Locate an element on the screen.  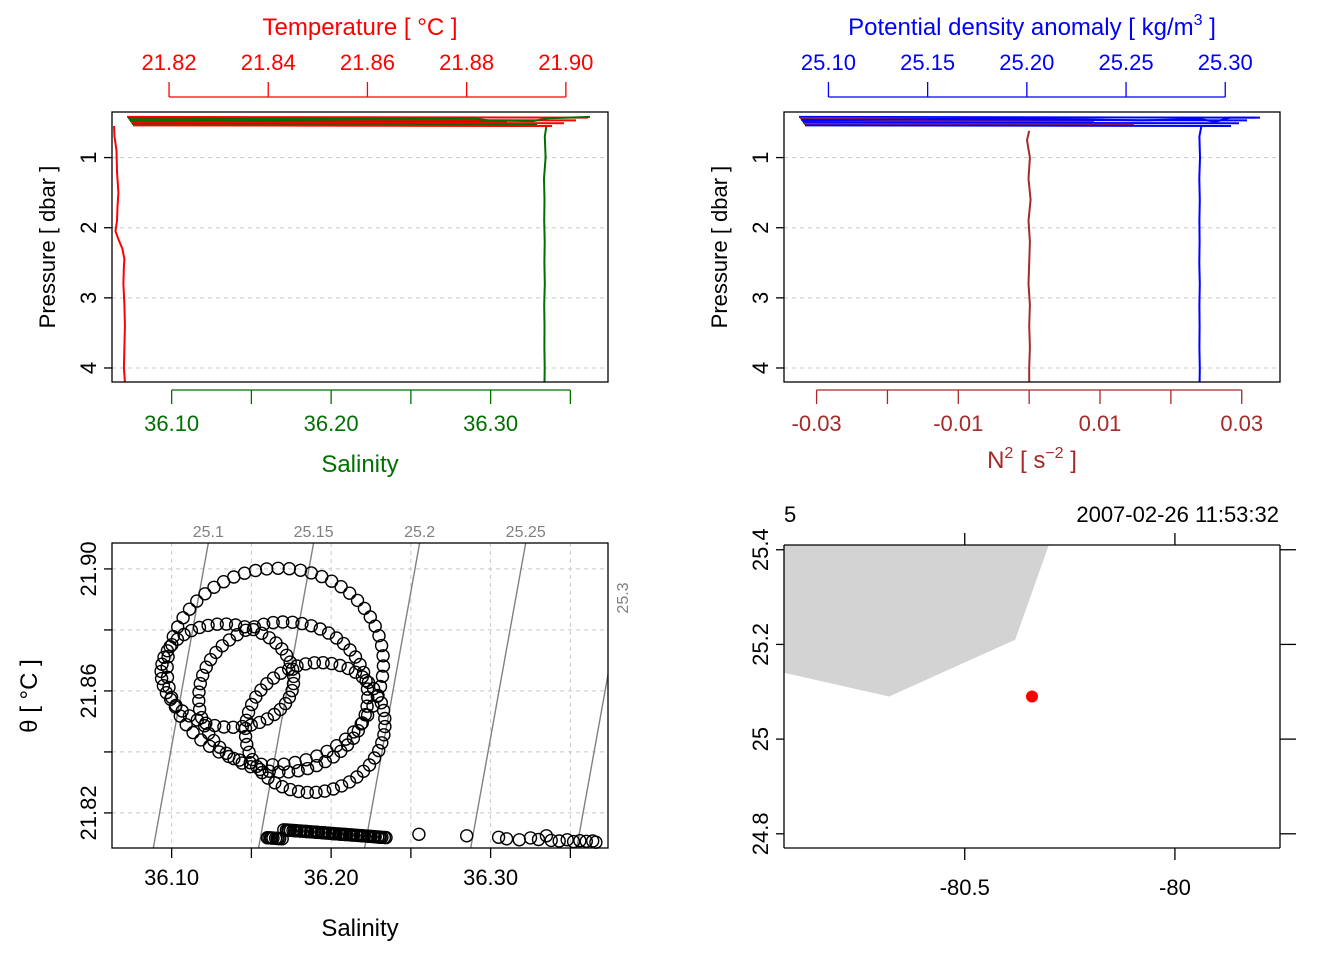
salinity-axis-title: Salinity is located at coordinates (359, 464).